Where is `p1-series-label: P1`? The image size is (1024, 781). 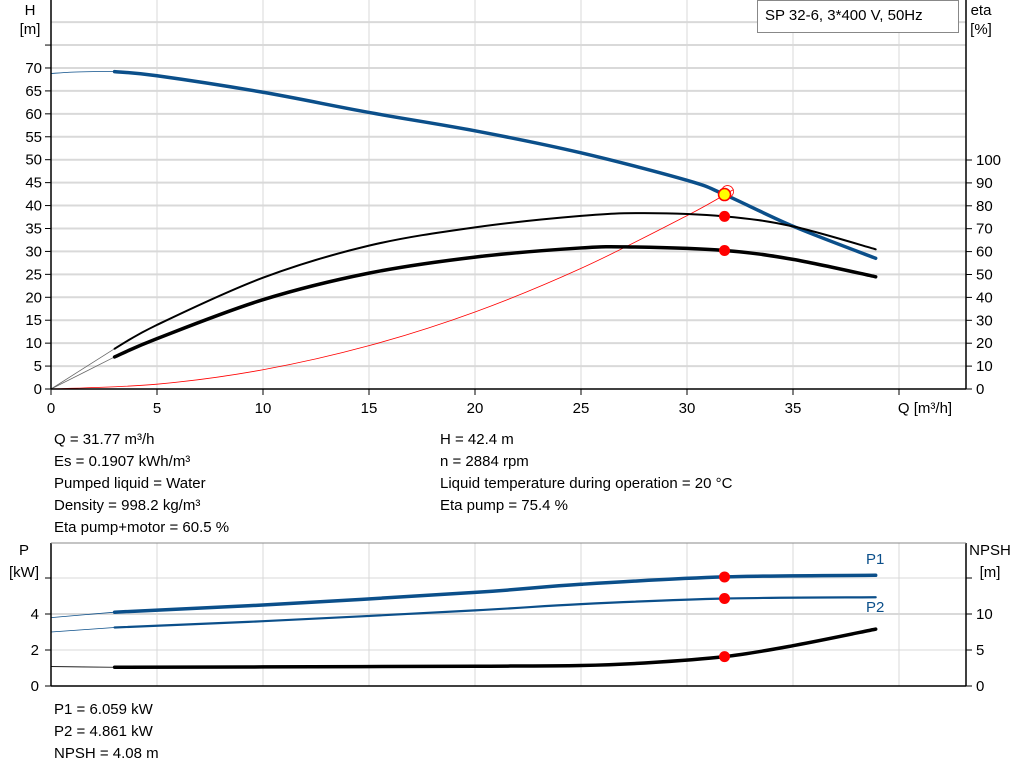 p1-series-label: P1 is located at coordinates (875, 559).